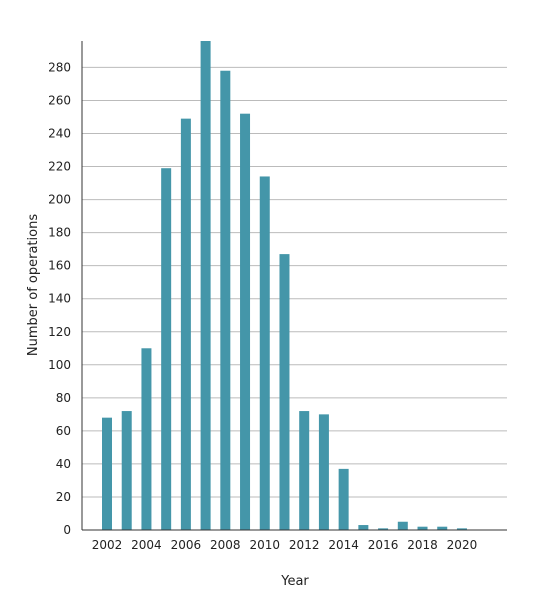 This screenshot has width=534, height=600. What do you see at coordinates (343, 545) in the screenshot?
I see `x-tick-label-2014: 2014` at bounding box center [343, 545].